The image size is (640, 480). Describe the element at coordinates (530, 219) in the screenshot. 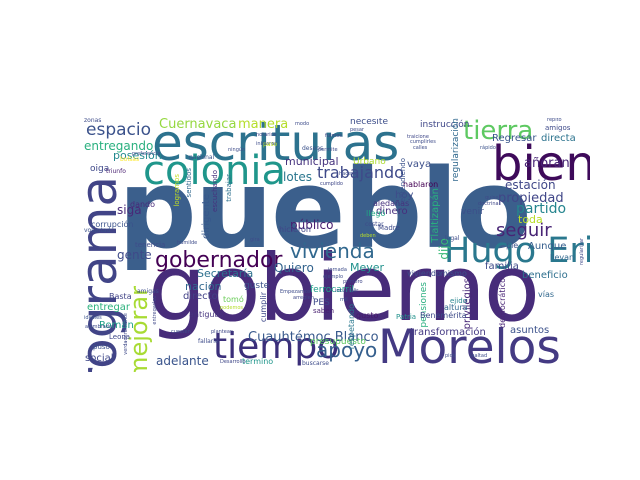

I see `word: toda` at that location.